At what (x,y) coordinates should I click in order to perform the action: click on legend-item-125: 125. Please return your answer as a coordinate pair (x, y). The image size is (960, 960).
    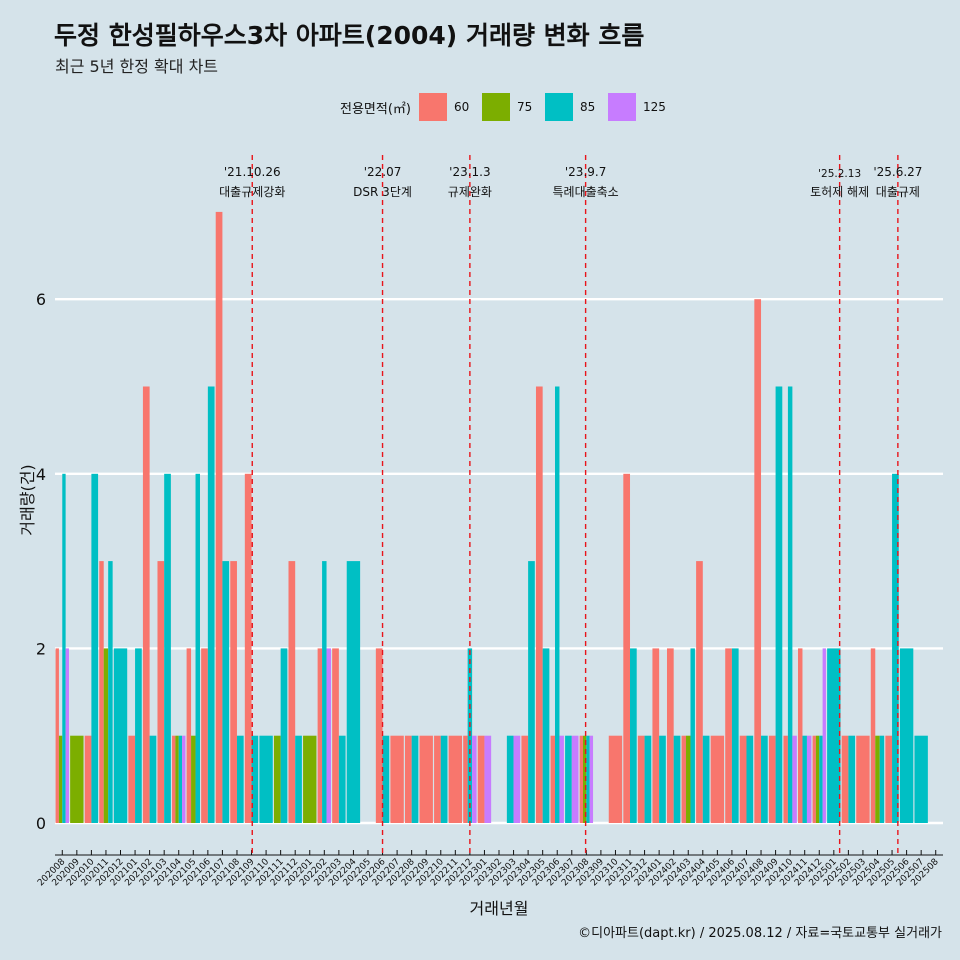
    Looking at the image, I should click on (636, 107).